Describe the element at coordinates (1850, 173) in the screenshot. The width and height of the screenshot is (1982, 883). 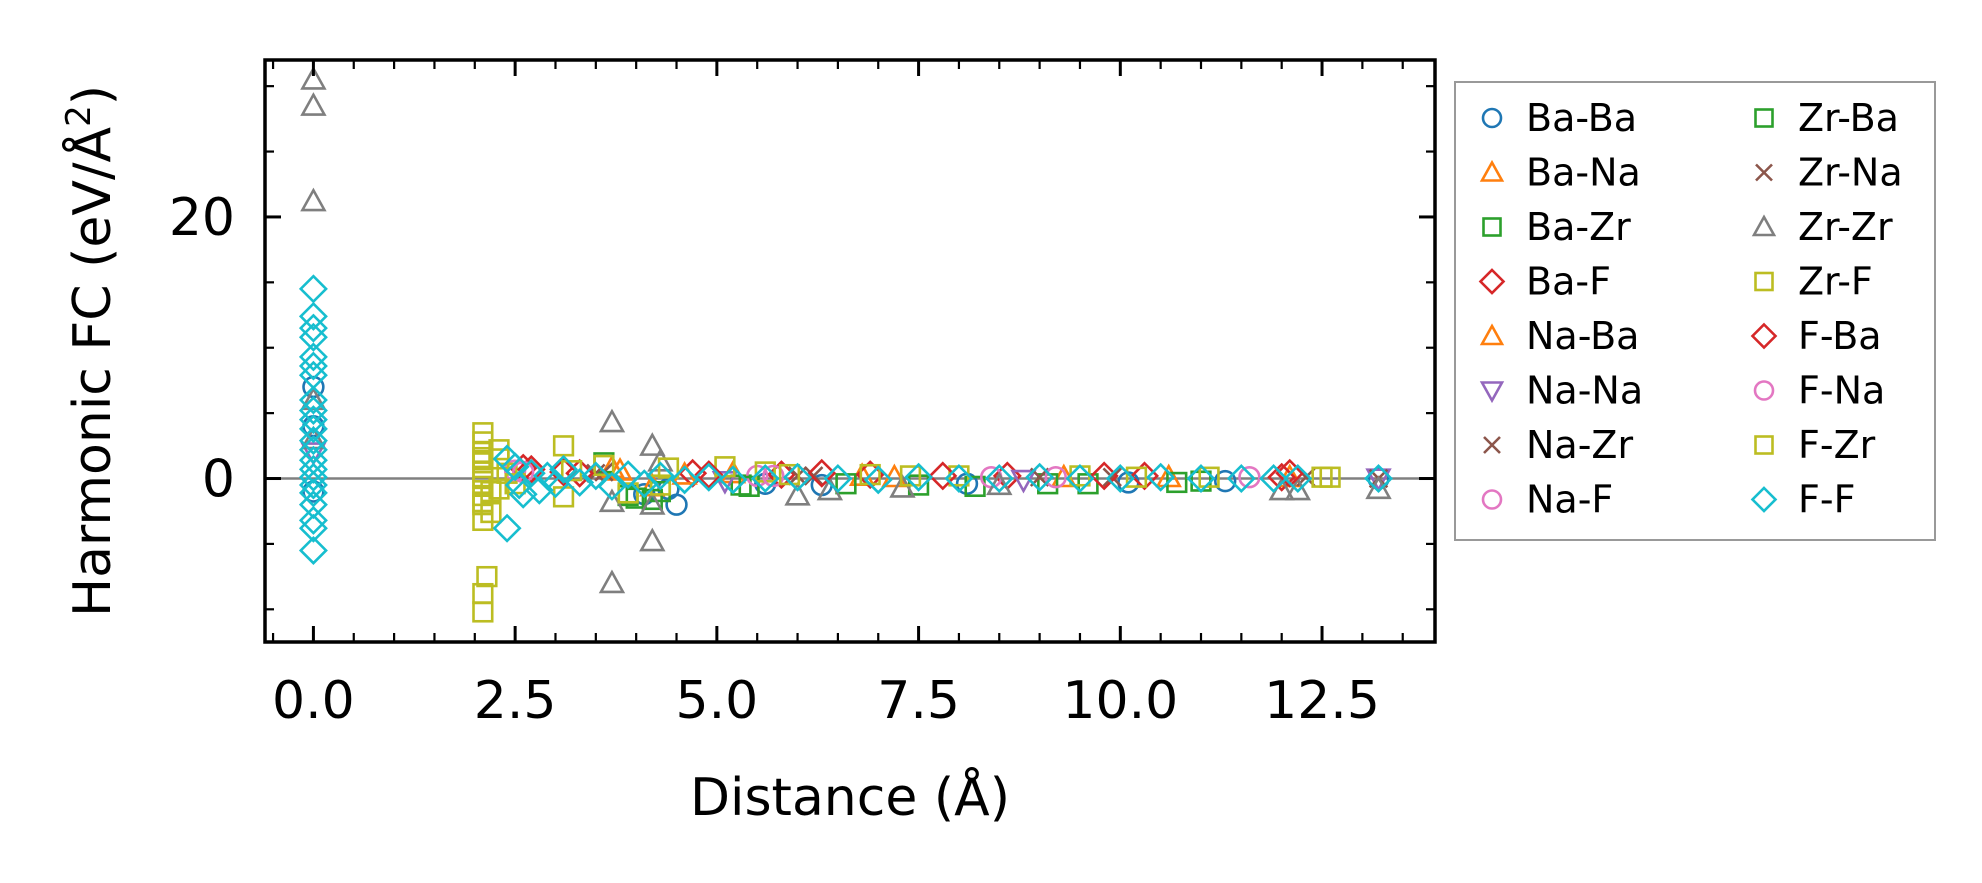
I see `legend-label: Zr-Na` at that location.